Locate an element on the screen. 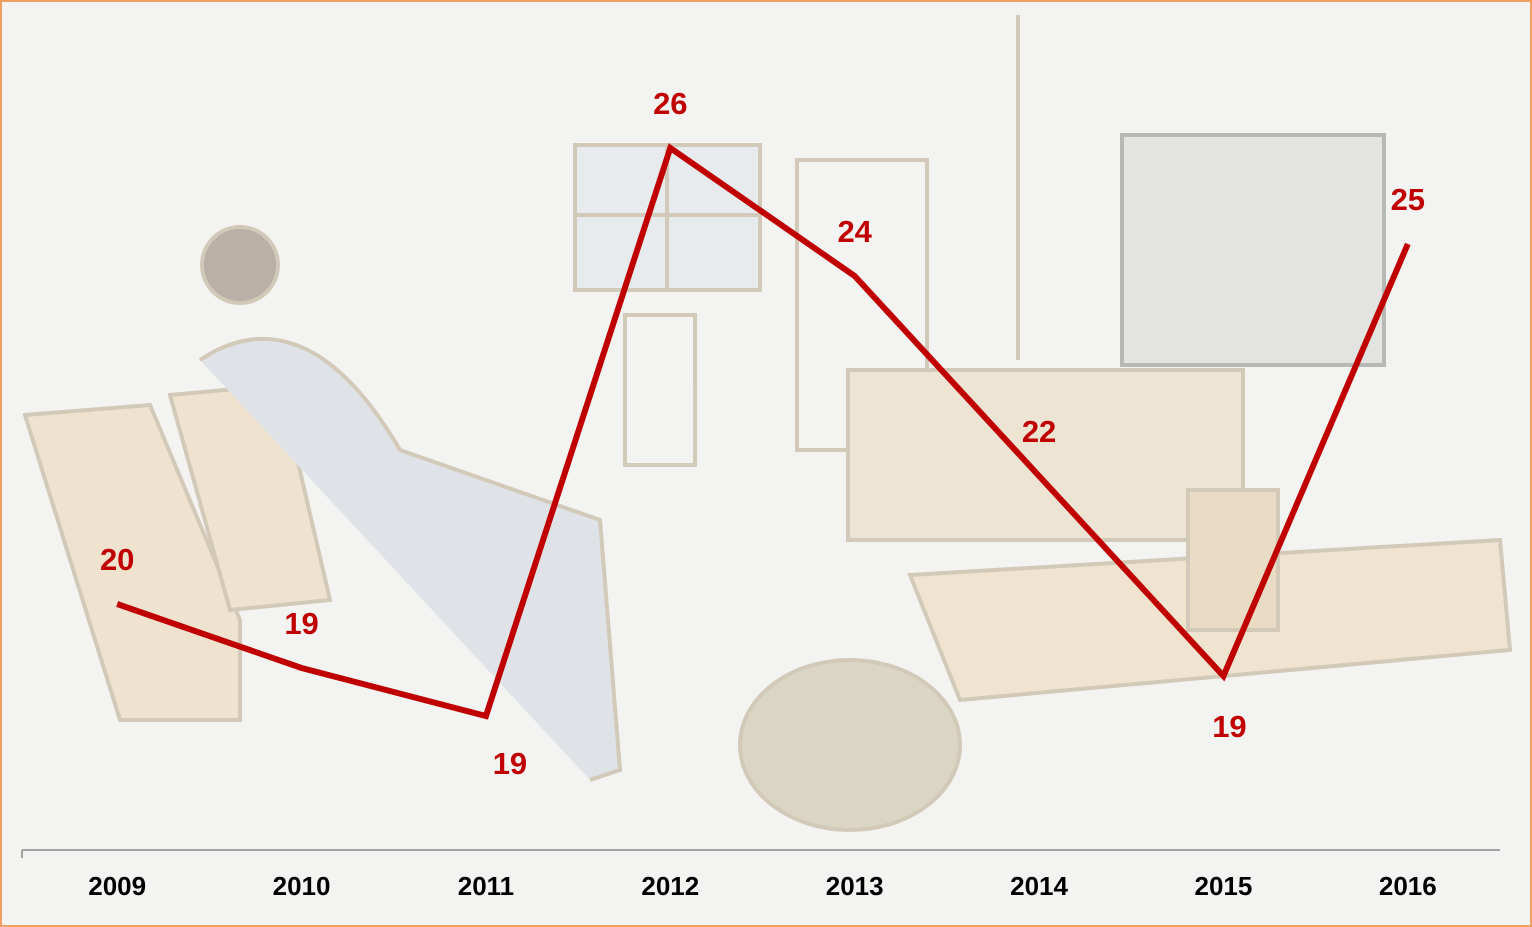  x-tick-label: 2010 is located at coordinates (302, 886).